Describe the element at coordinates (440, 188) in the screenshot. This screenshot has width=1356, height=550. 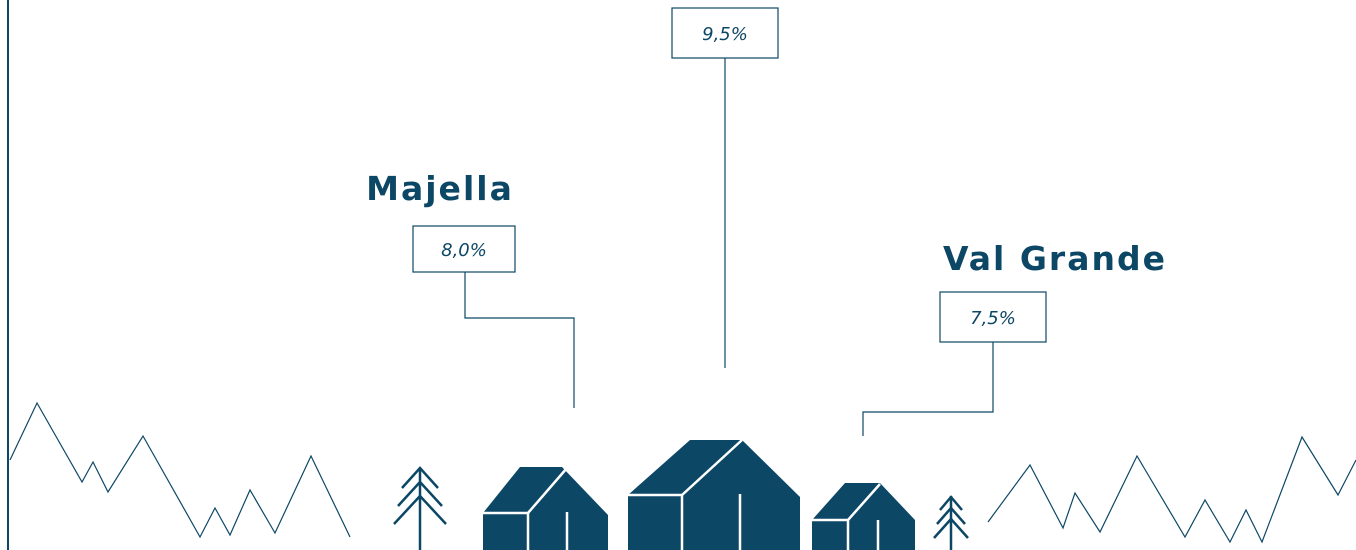
I see `park-name: Majella` at that location.